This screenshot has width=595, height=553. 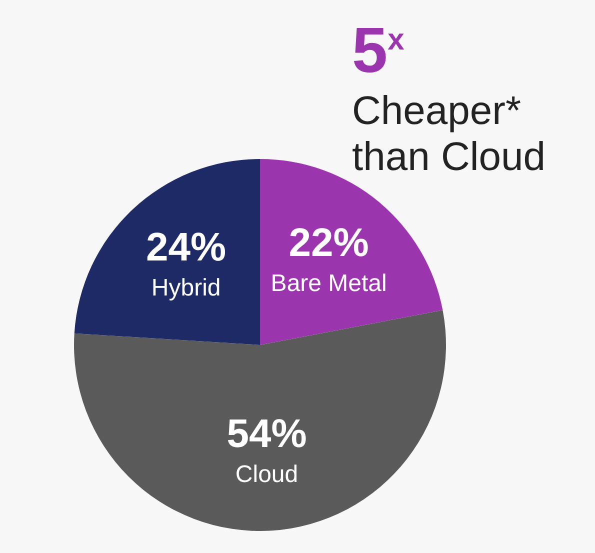 I want to click on data-label: 54%, so click(x=266, y=434).